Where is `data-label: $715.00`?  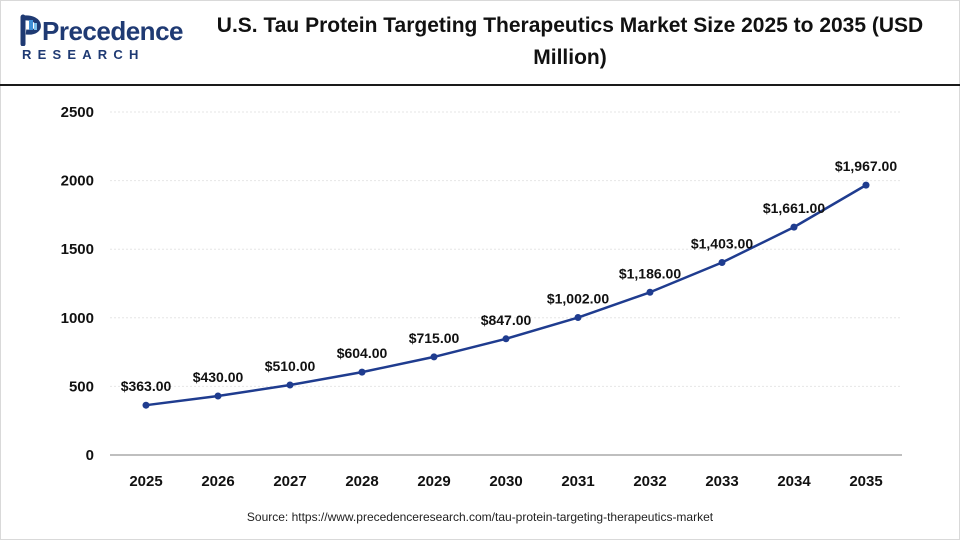
data-label: $715.00 is located at coordinates (434, 338).